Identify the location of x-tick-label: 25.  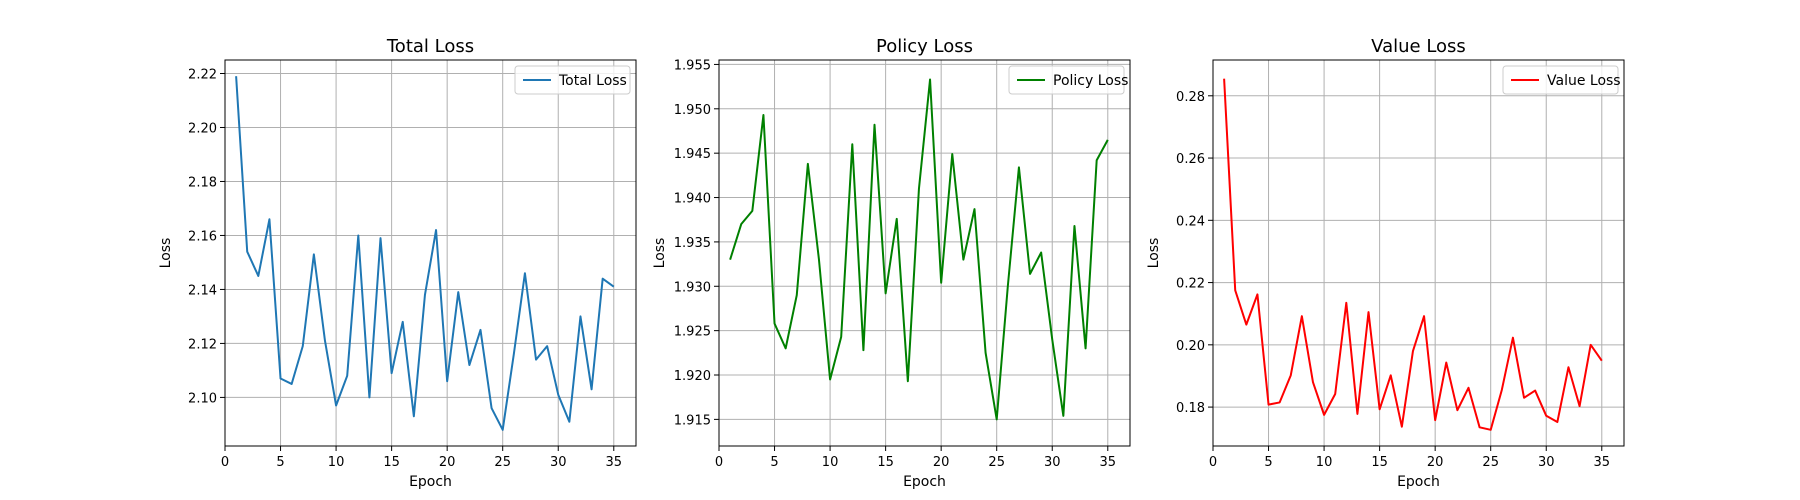
(1490, 462).